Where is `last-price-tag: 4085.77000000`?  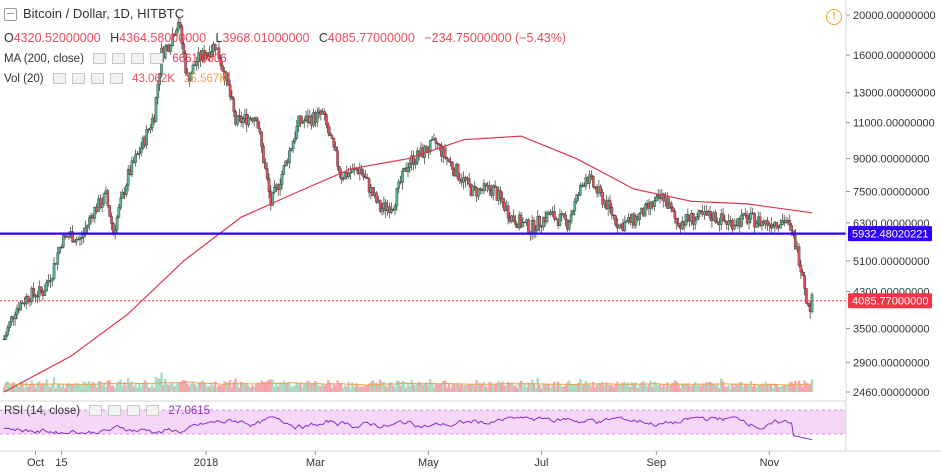 last-price-tag: 4085.77000000 is located at coordinates (890, 301).